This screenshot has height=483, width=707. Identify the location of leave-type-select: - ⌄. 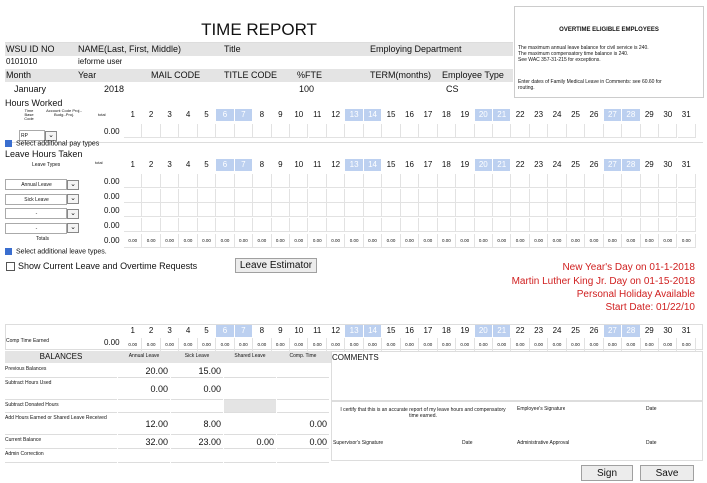
(42, 229).